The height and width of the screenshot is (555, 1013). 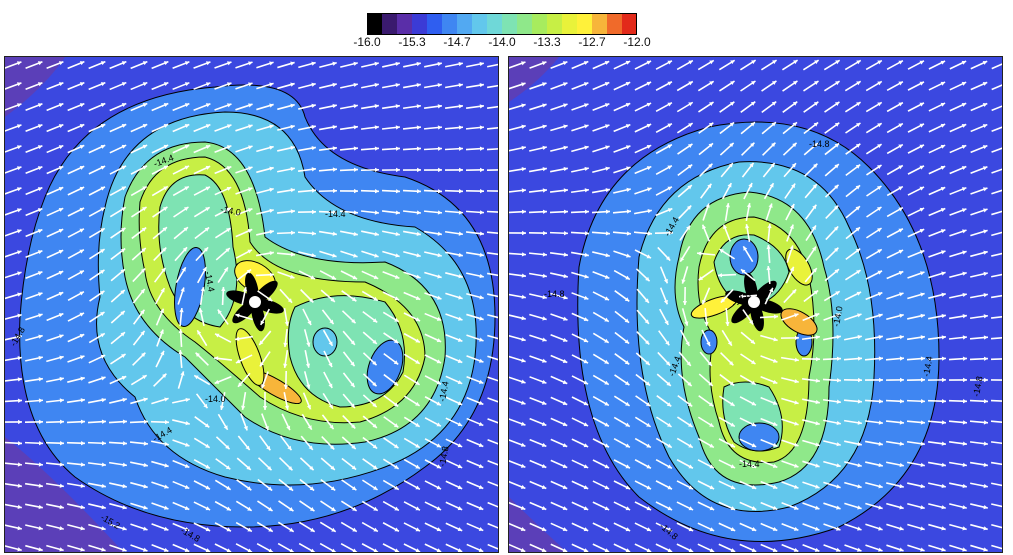 I want to click on colorbar-swatch, so click(x=629, y=24).